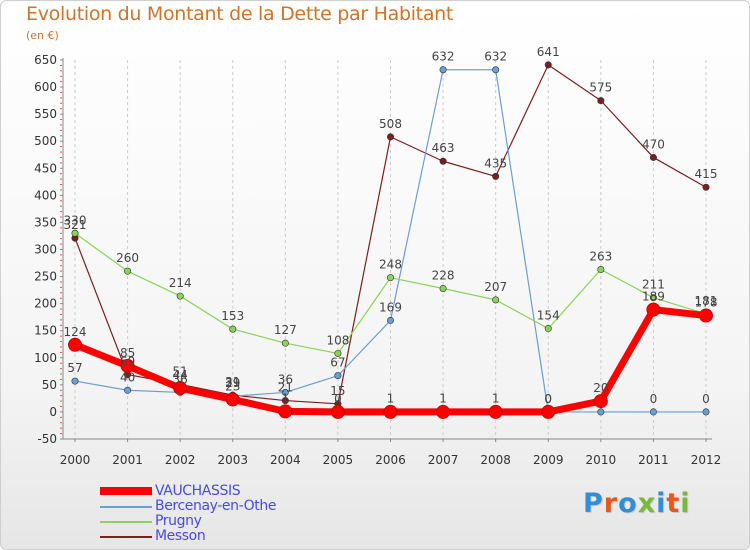 The image size is (750, 550). Describe the element at coordinates (285, 388) in the screenshot. I see `data-label: 21` at that location.